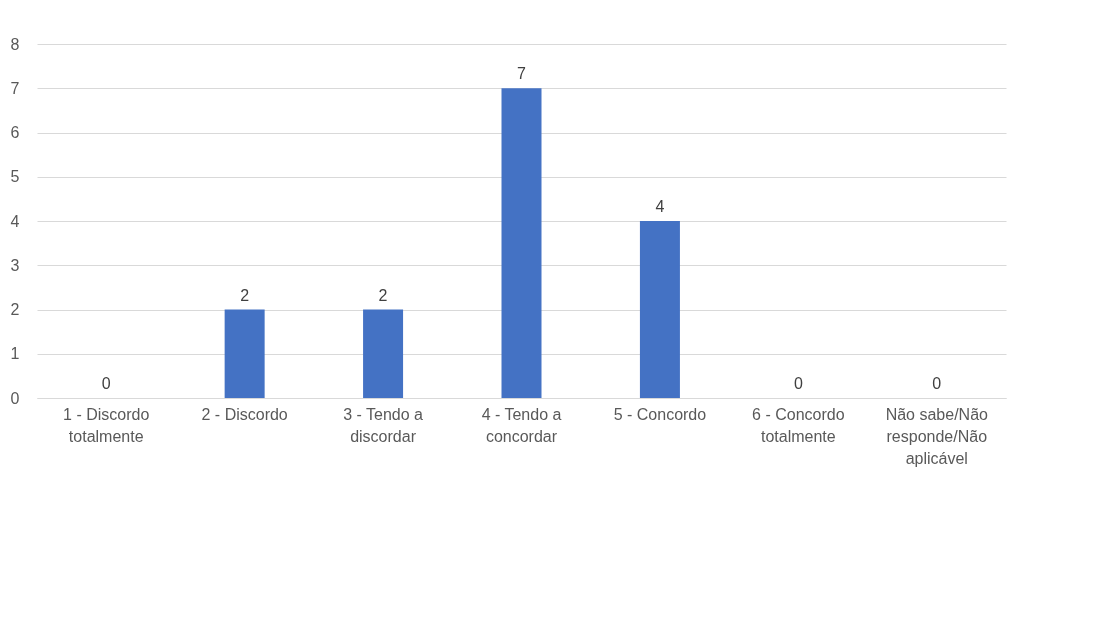 The height and width of the screenshot is (630, 1096). Describe the element at coordinates (15, 88) in the screenshot. I see `y-tick-label: 7` at that location.